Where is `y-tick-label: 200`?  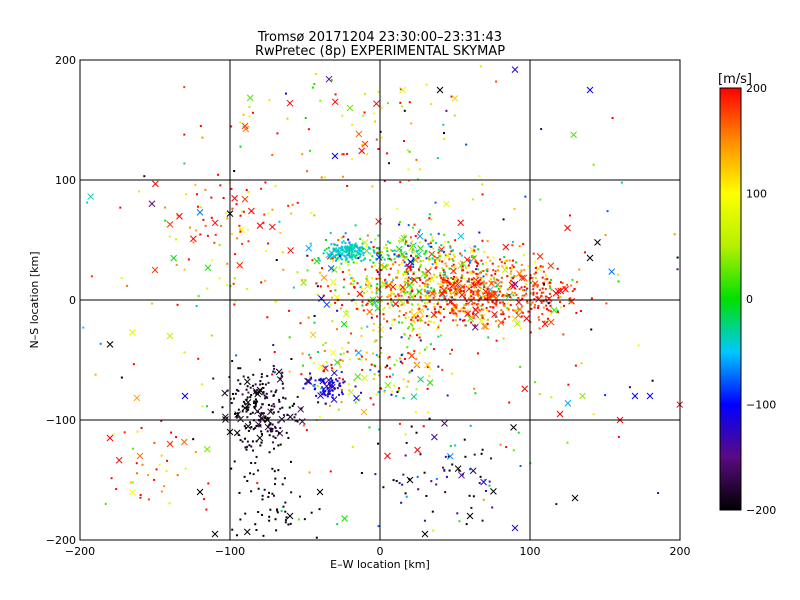 y-tick-label: 200 is located at coordinates (65, 60).